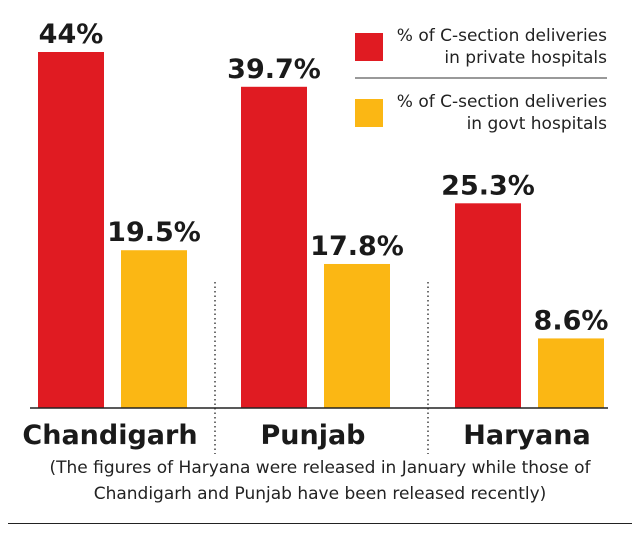 Image resolution: width=640 pixels, height=537 pixels. What do you see at coordinates (357, 335) in the screenshot?
I see `bar-punjab-govt` at bounding box center [357, 335].